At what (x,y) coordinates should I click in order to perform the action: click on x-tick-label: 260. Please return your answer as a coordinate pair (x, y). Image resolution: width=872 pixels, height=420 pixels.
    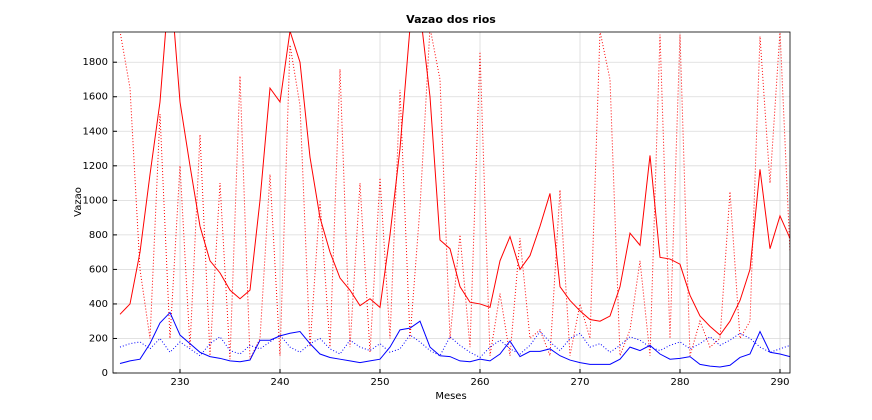
    Looking at the image, I should click on (479, 382).